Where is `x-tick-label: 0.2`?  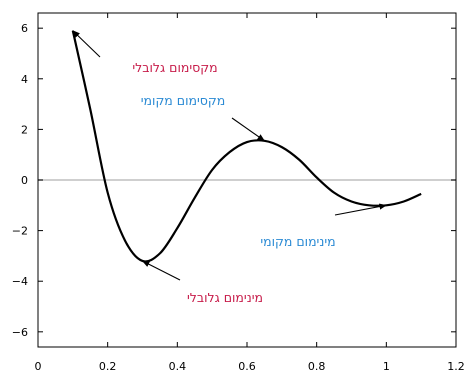 x-tick-label: 0.2 is located at coordinates (108, 366).